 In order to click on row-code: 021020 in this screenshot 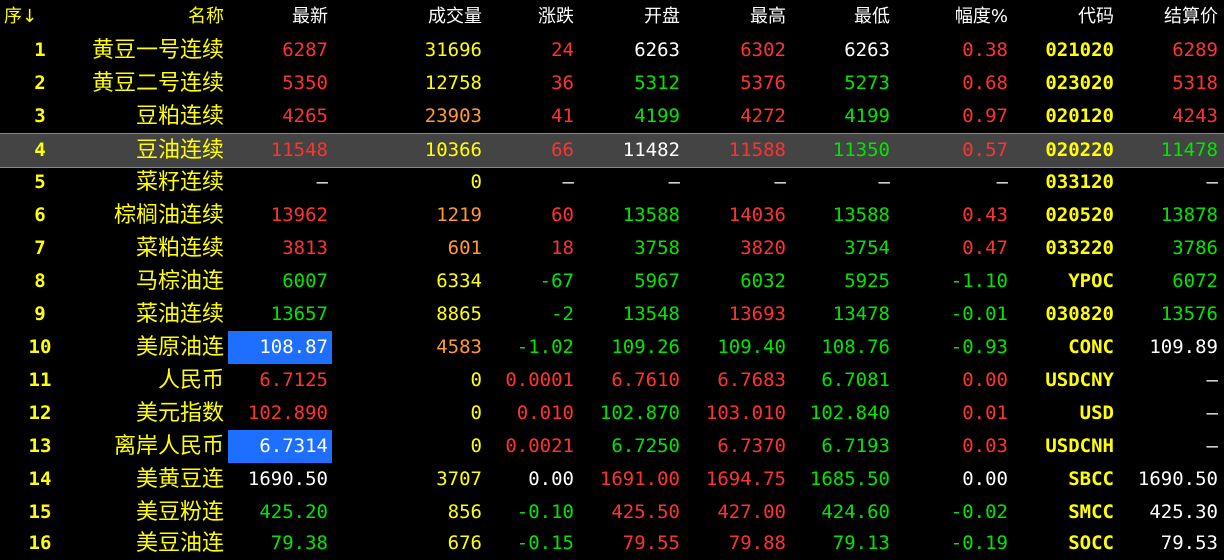, I will do `click(1079, 50)`.